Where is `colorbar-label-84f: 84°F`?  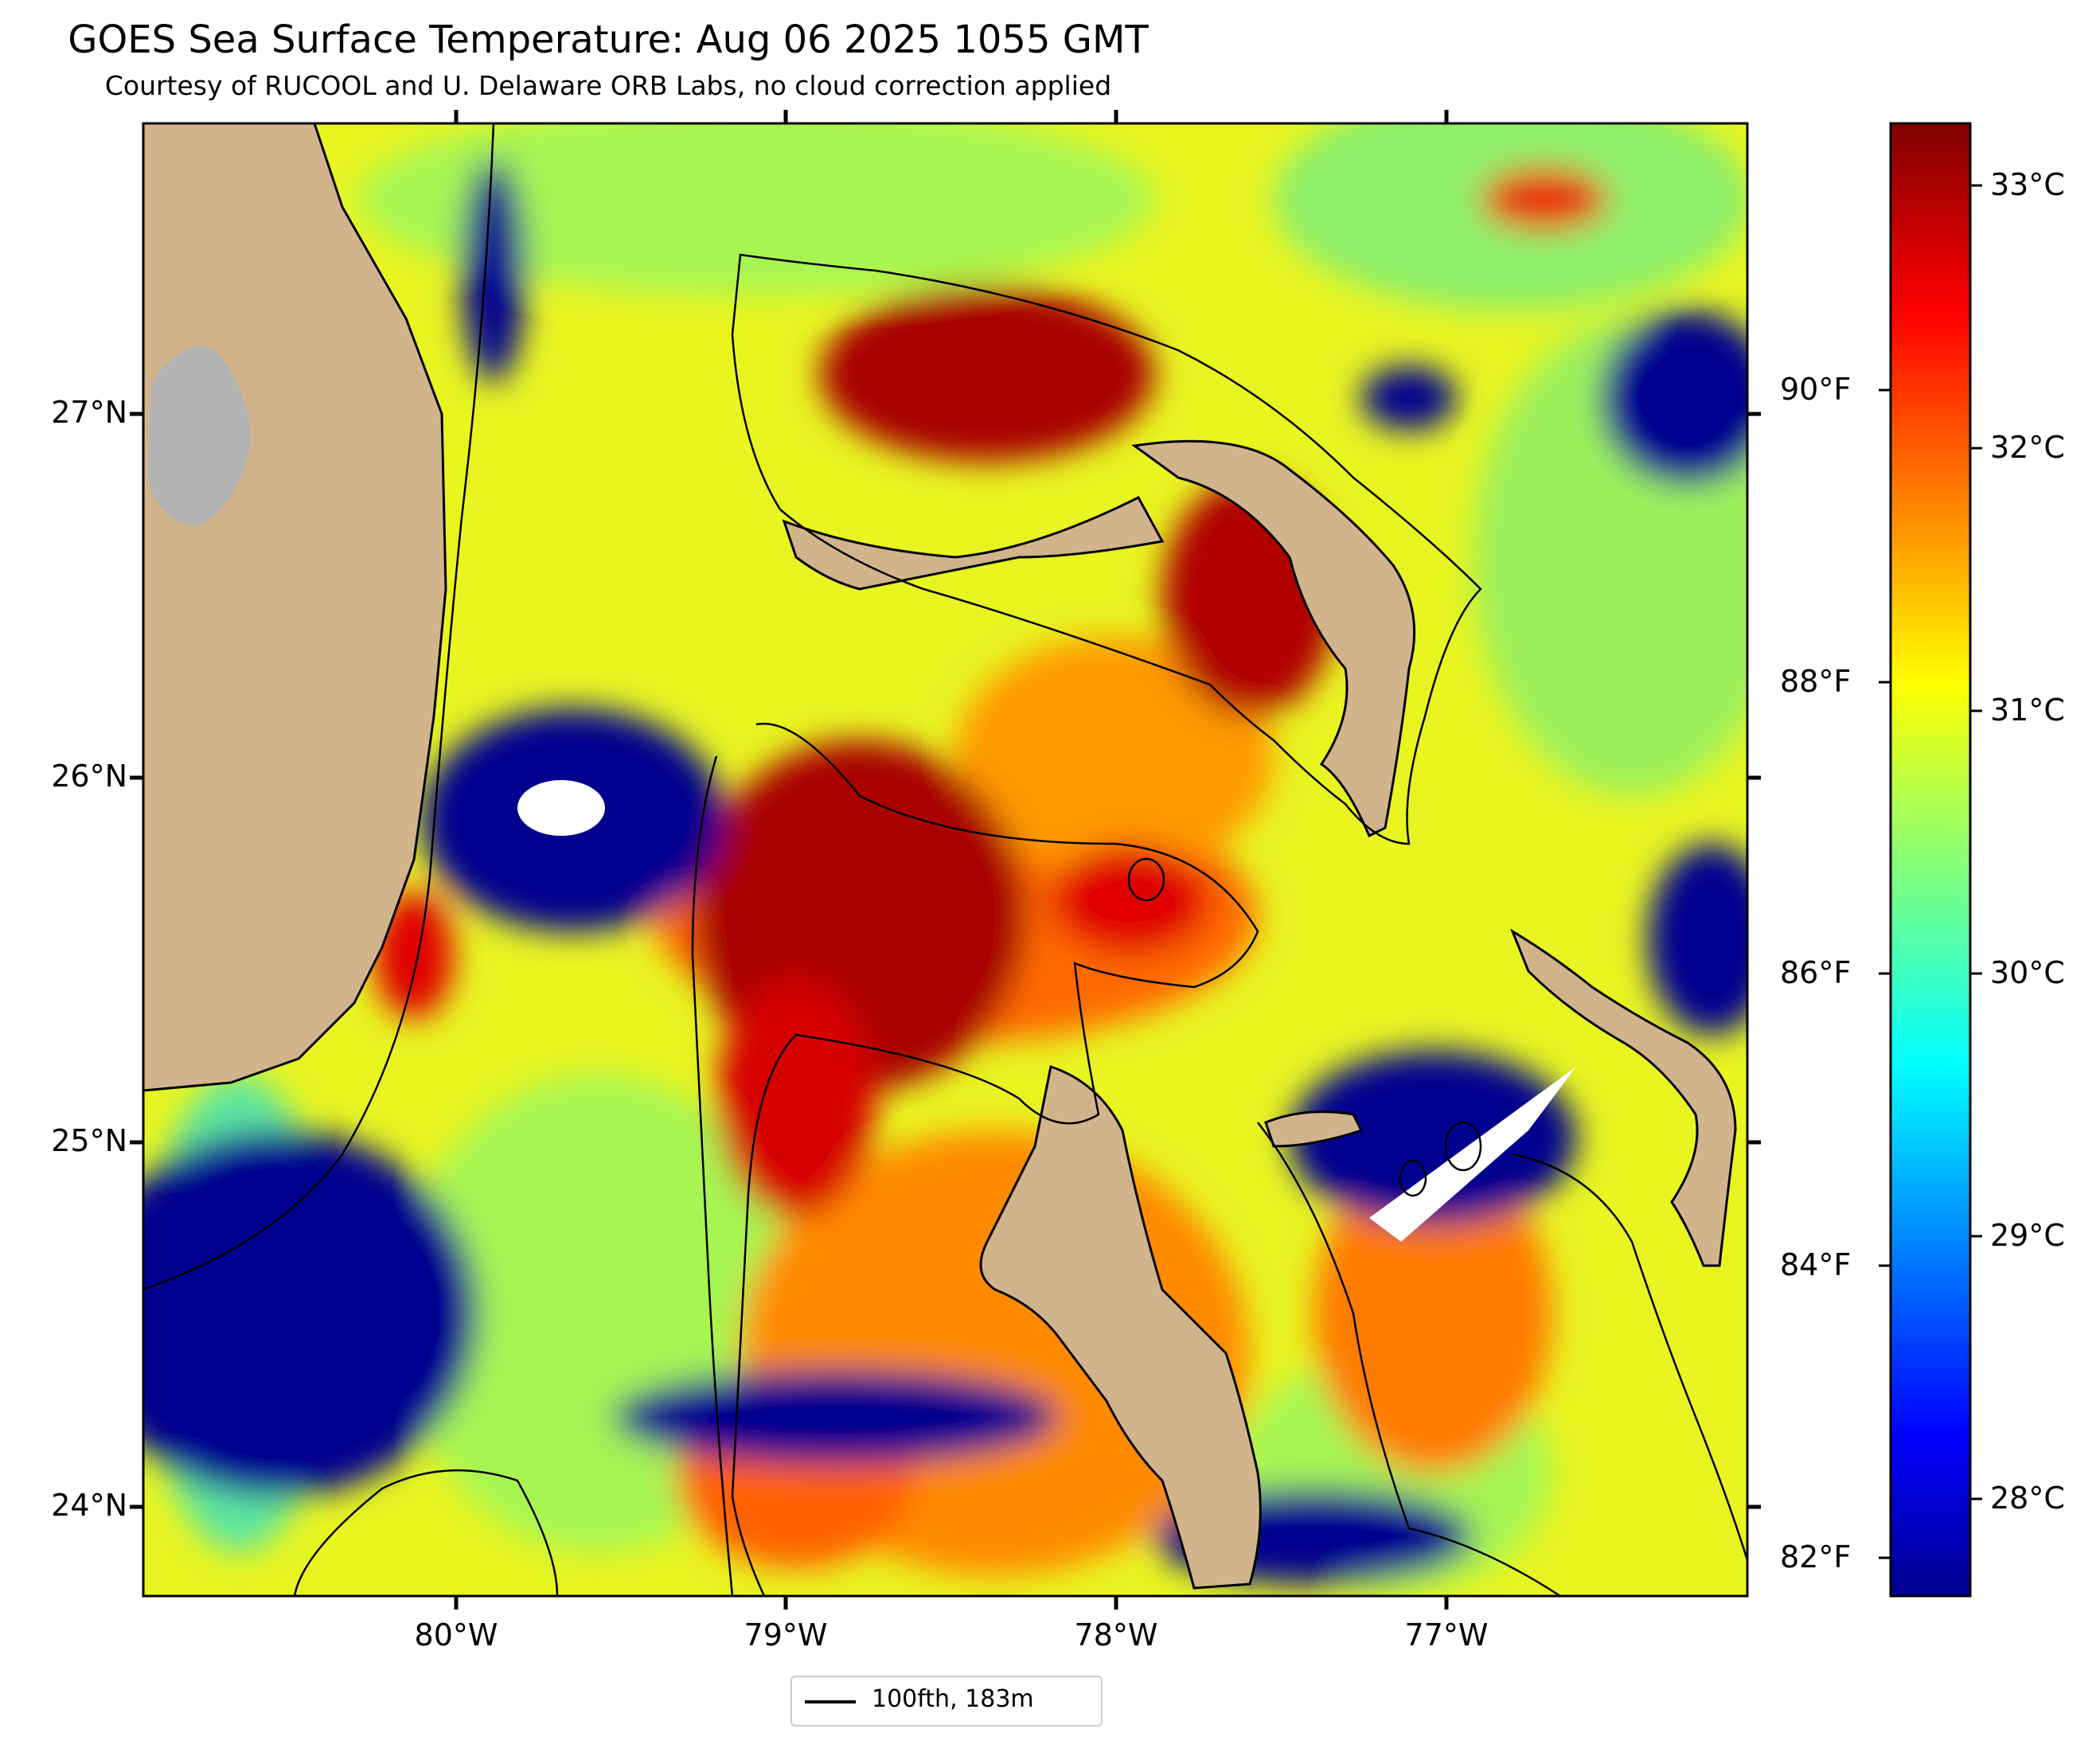
colorbar-label-84f: 84°F is located at coordinates (1816, 1264).